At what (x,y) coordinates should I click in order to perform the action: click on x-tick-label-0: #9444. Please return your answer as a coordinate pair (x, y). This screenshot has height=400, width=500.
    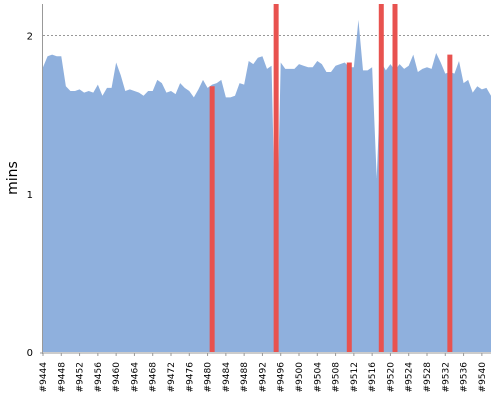
    Looking at the image, I should click on (44, 377).